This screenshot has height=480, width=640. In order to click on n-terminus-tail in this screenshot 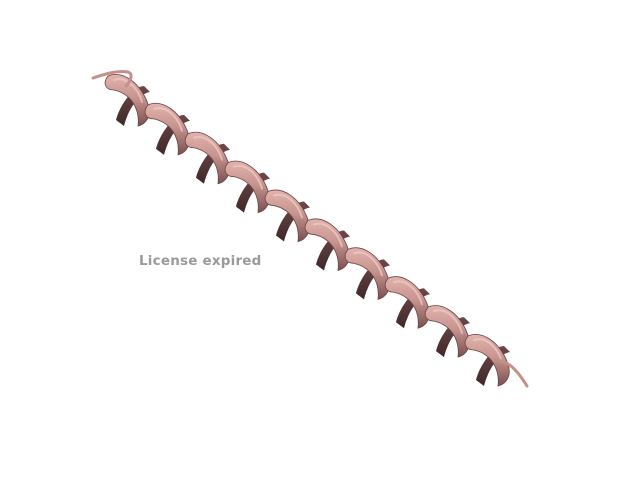, I will do `click(112, 79)`.